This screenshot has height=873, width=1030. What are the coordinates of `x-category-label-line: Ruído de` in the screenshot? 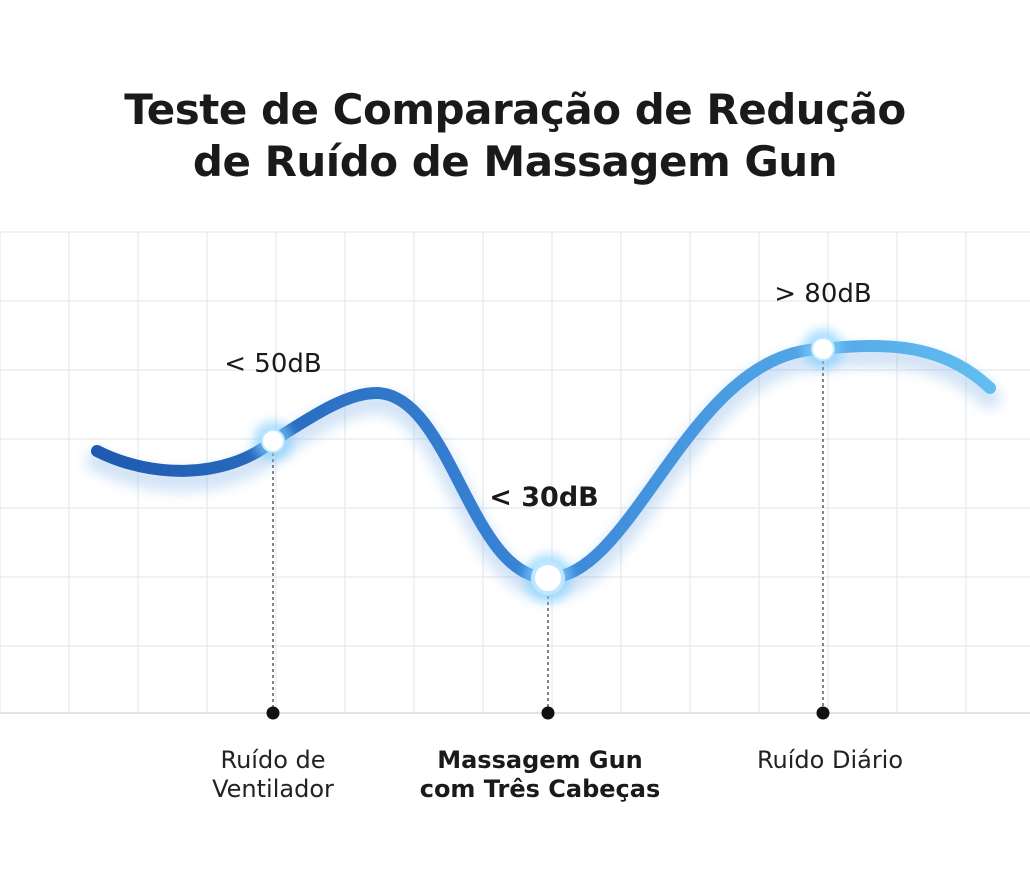 It's located at (273, 760).